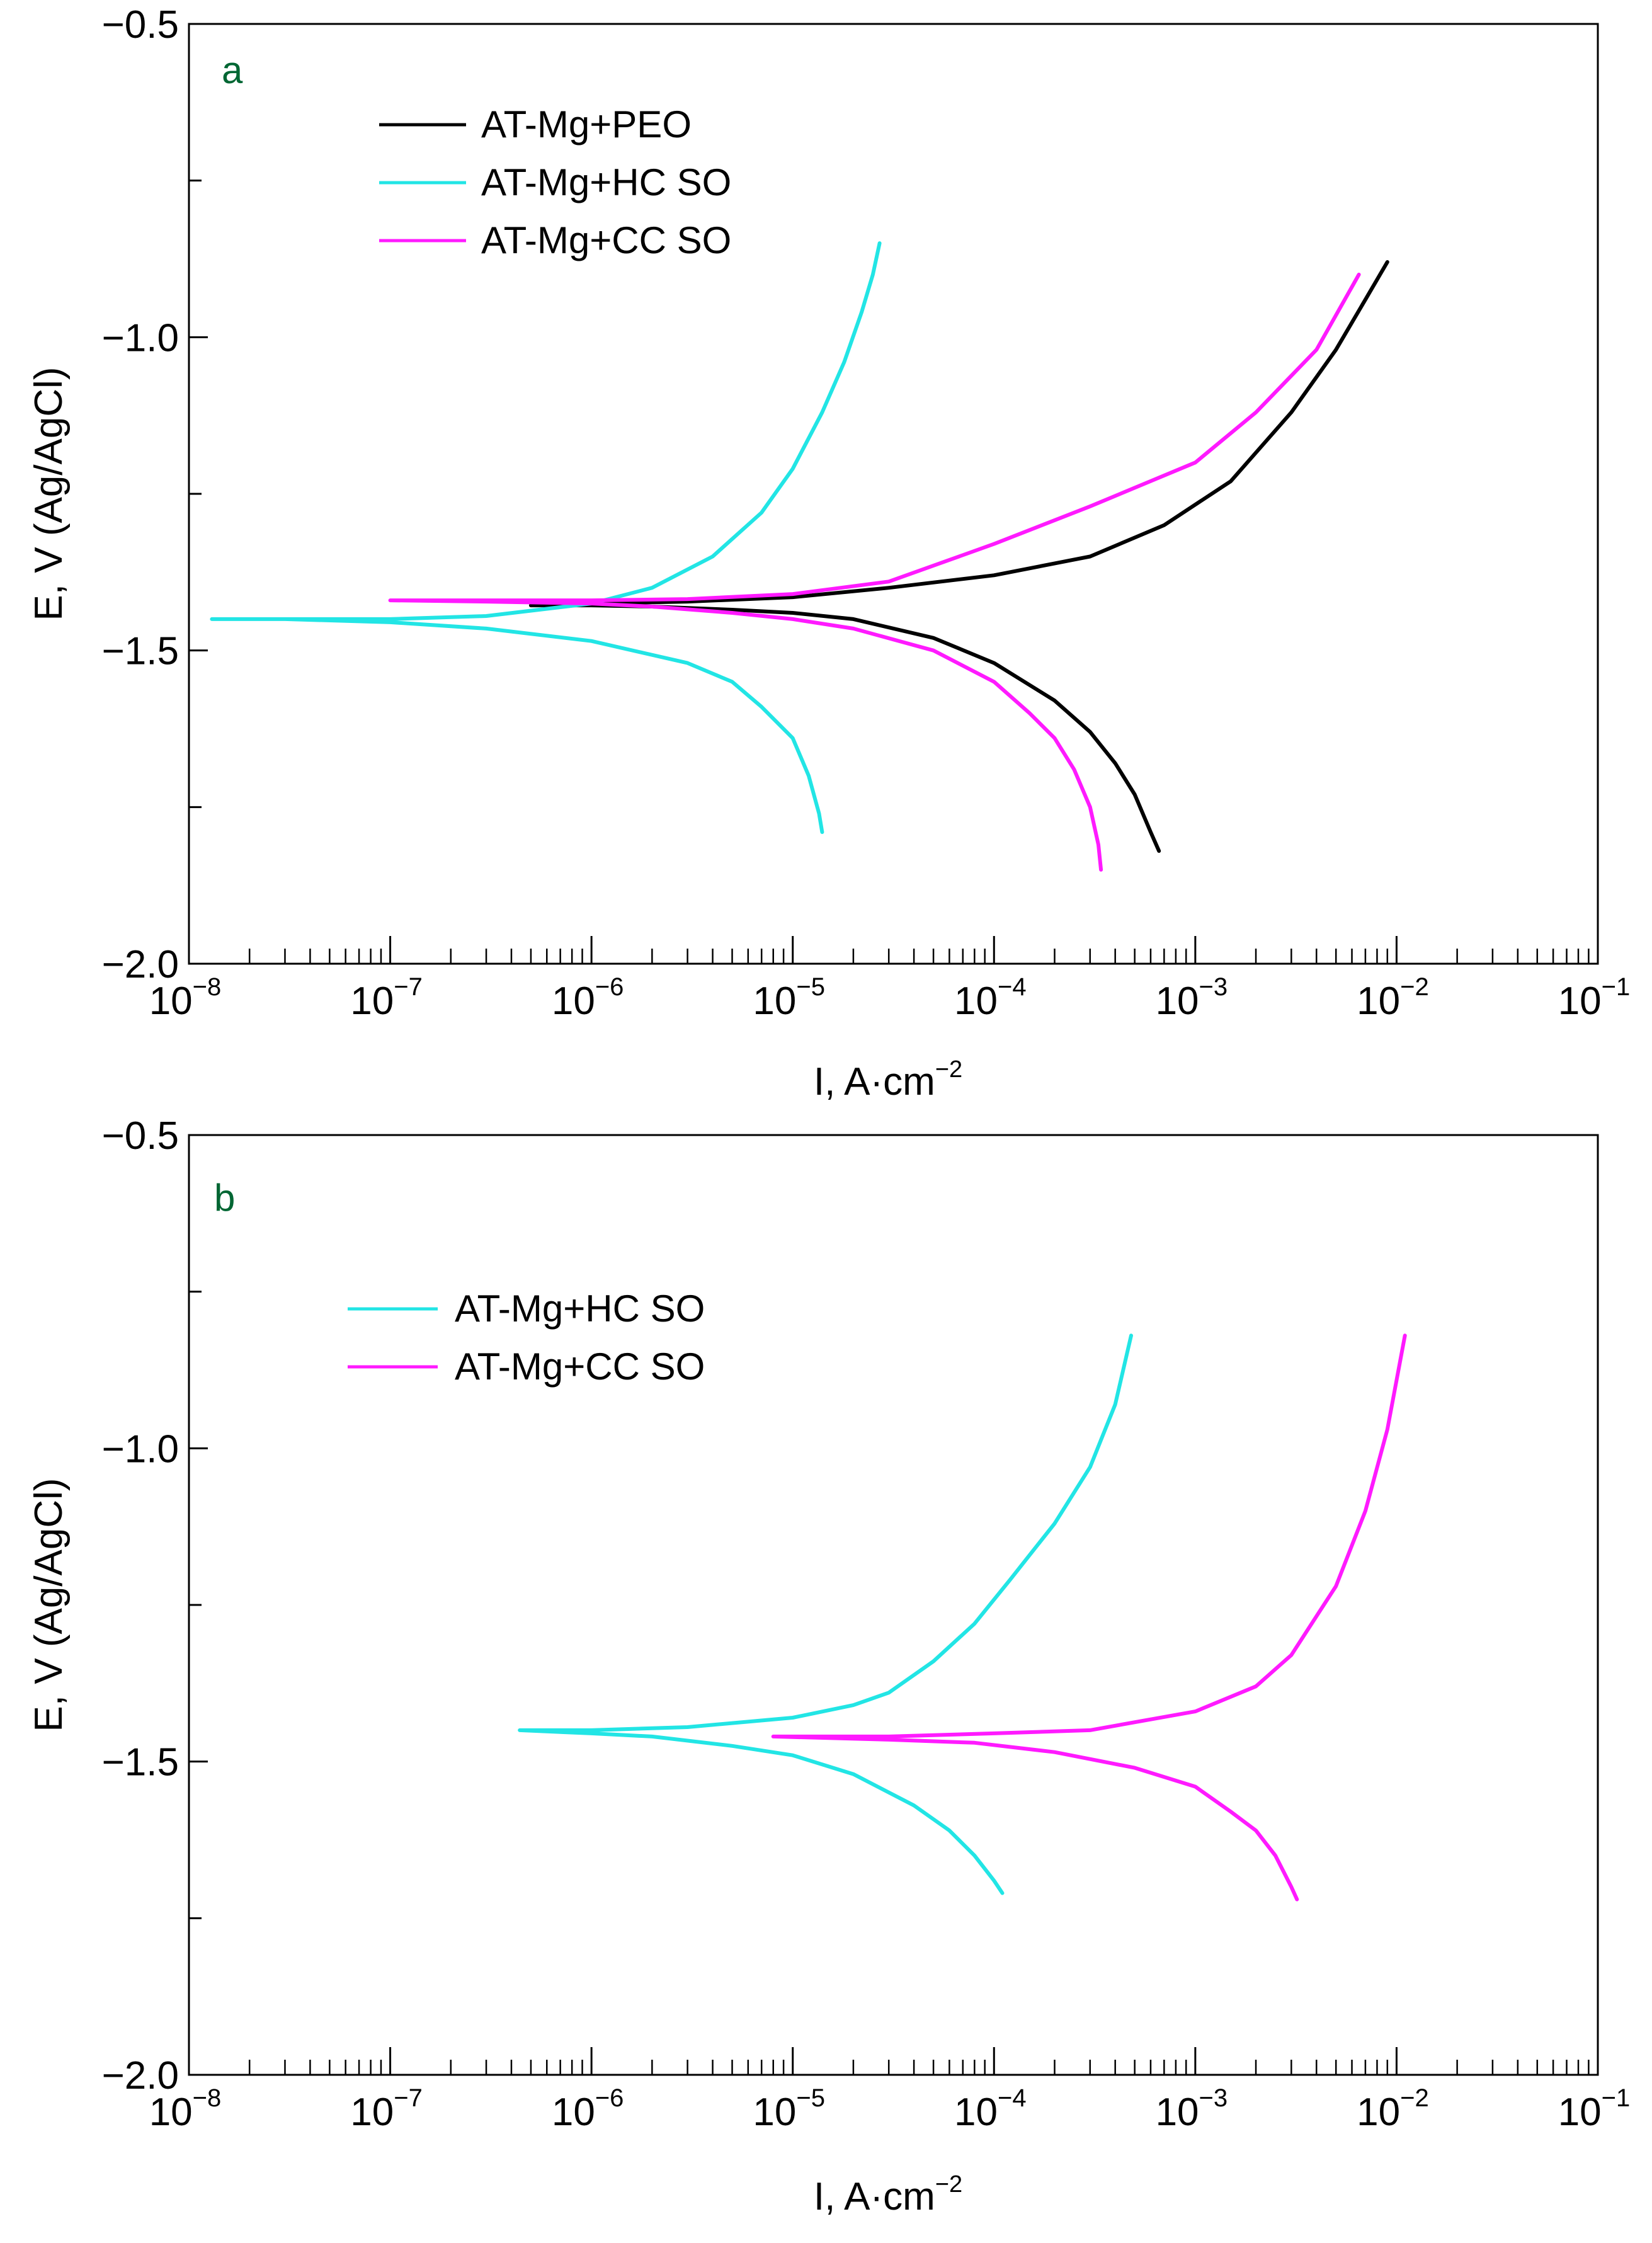  Describe the element at coordinates (580, 1309) in the screenshot. I see `legend-label-0: AT-Mg+HC SO` at that location.